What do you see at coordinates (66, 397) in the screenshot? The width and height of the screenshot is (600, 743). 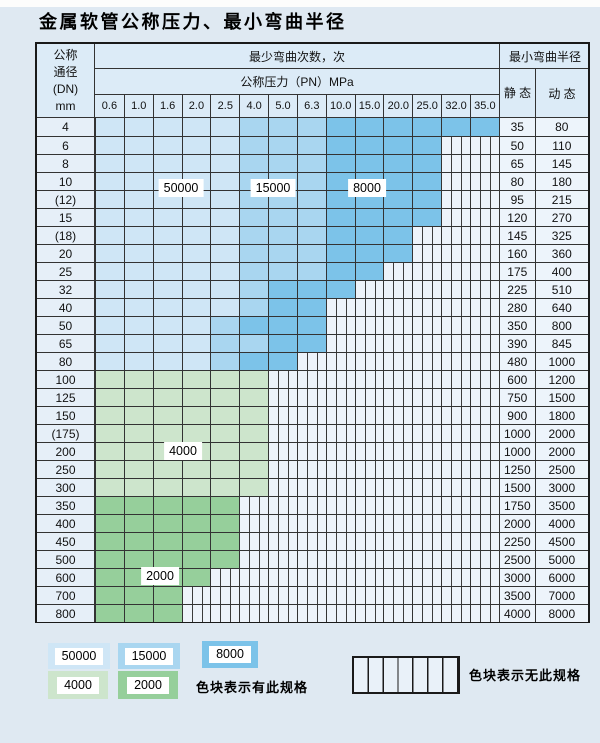 I see `dn-label: 125` at bounding box center [66, 397].